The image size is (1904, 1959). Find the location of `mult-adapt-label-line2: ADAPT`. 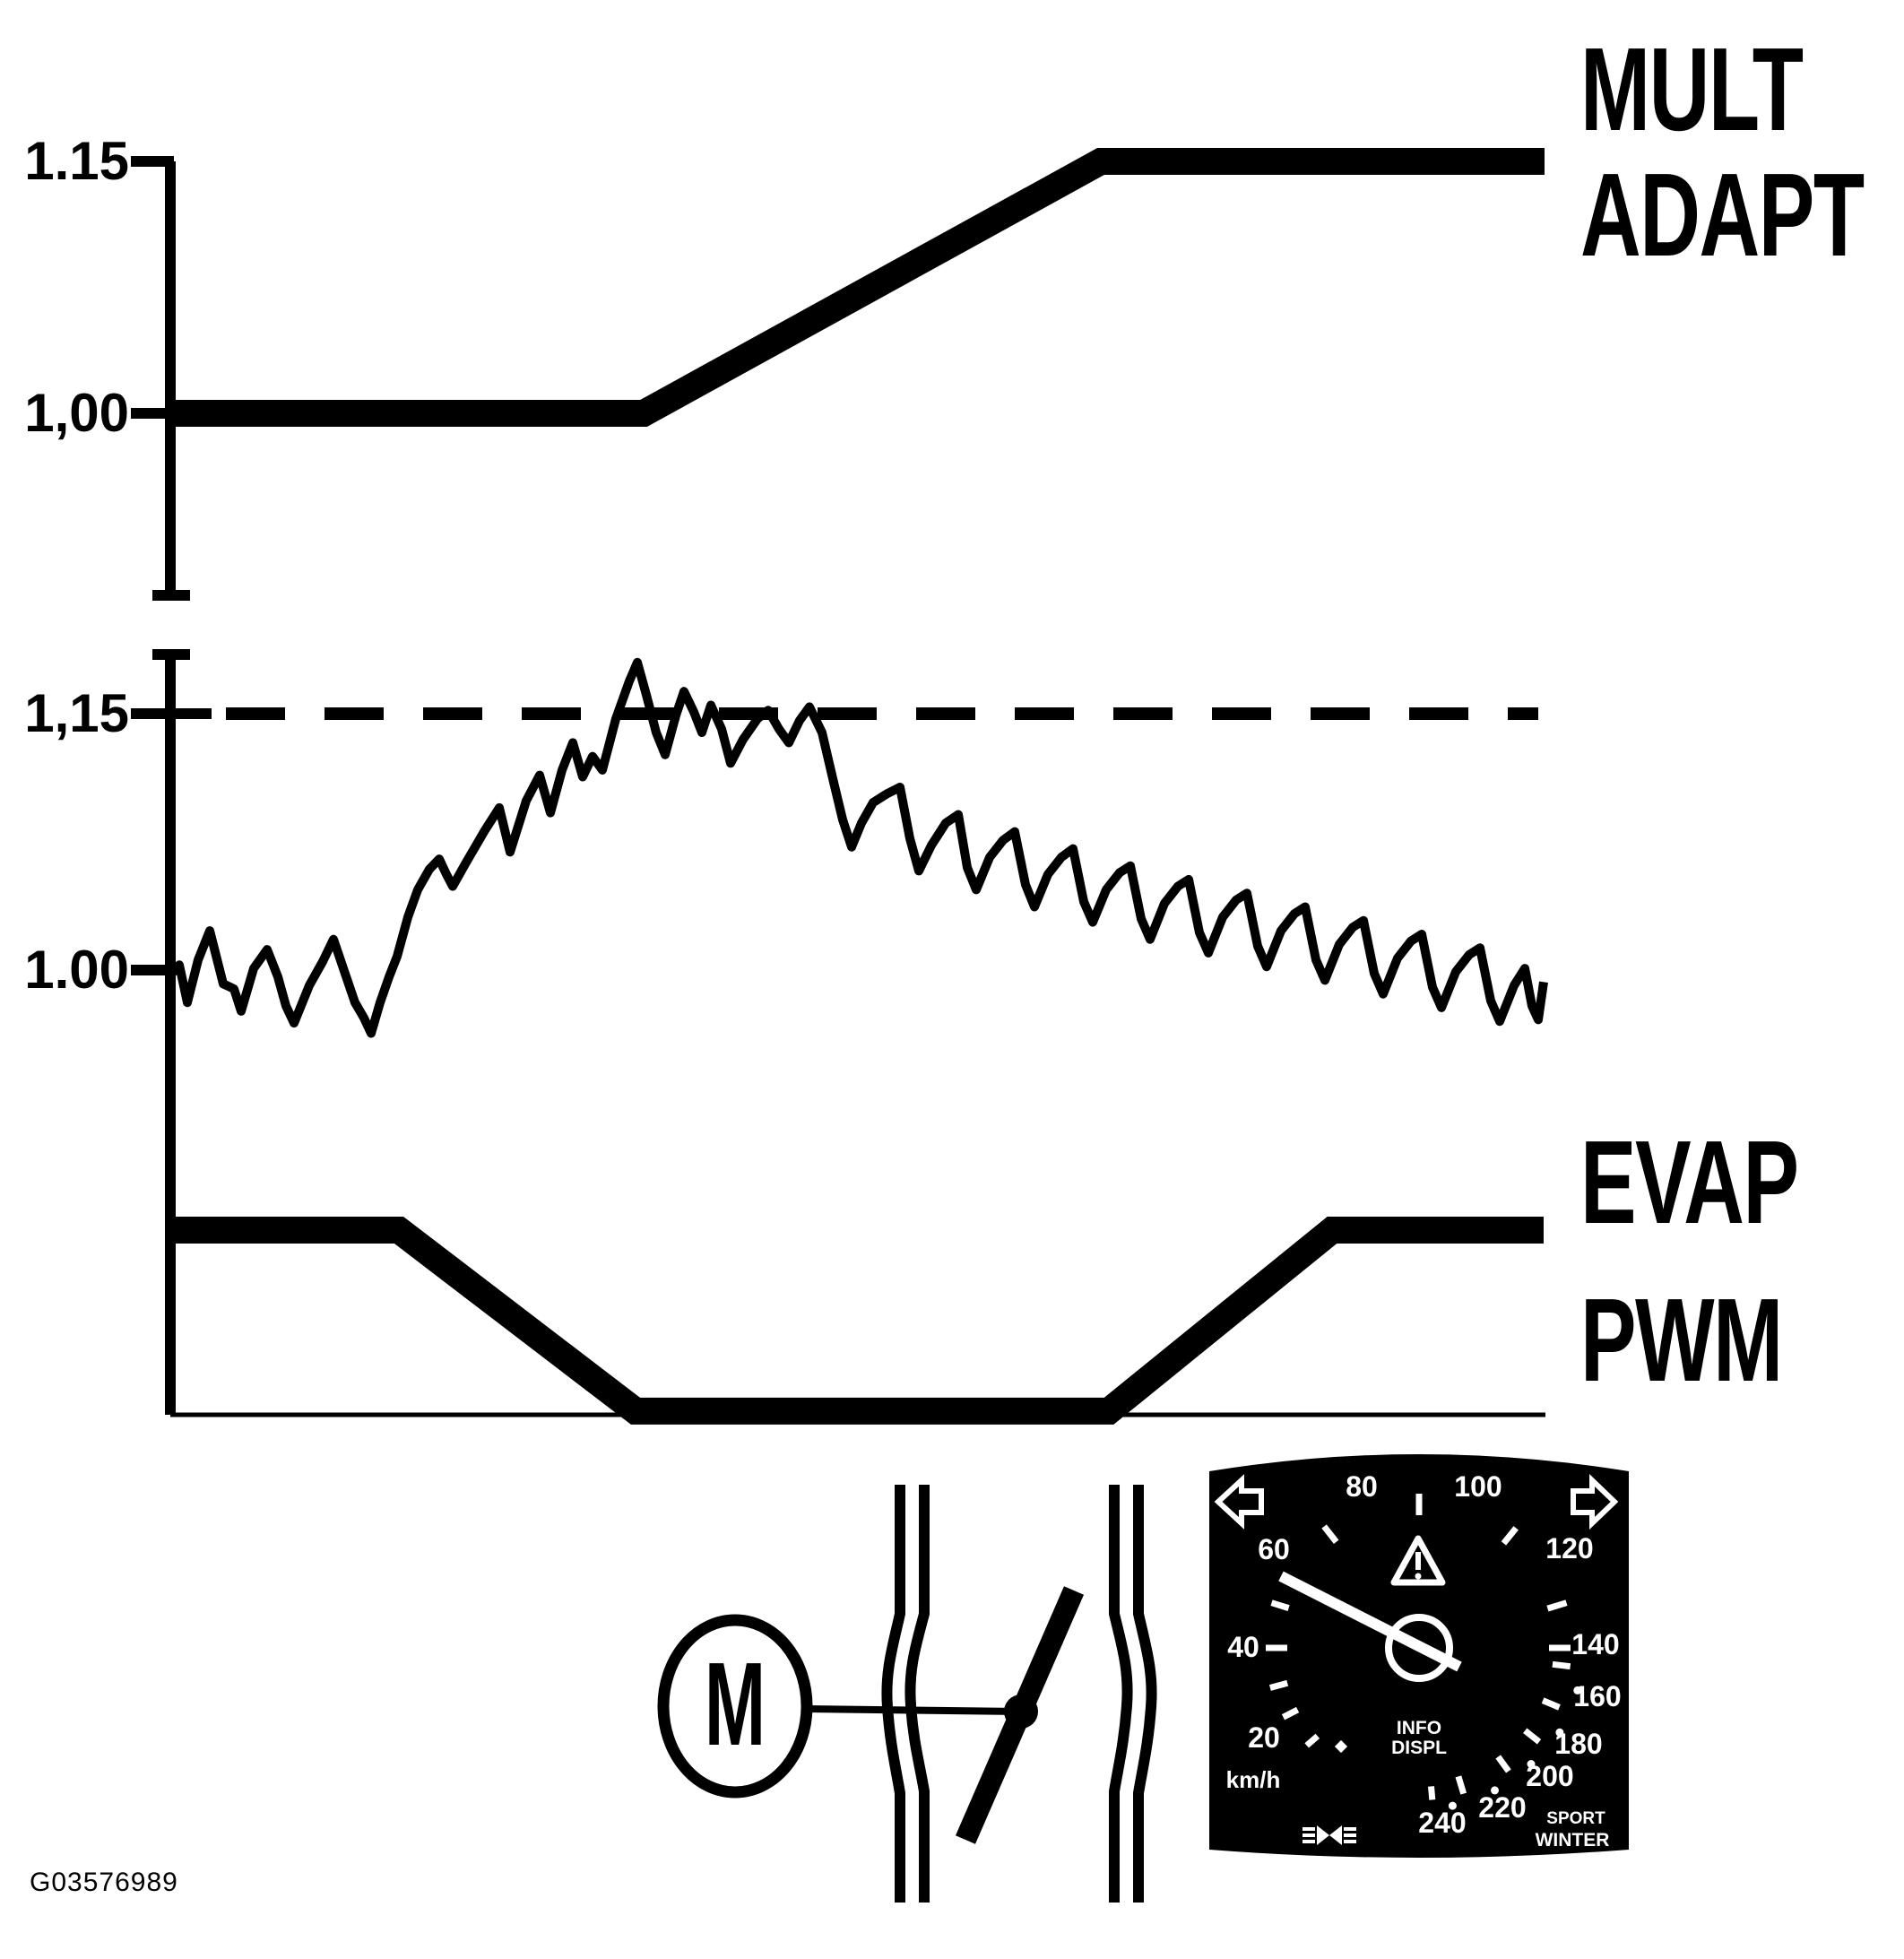

mult-adapt-label-line2: ADAPT is located at coordinates (1722, 215).